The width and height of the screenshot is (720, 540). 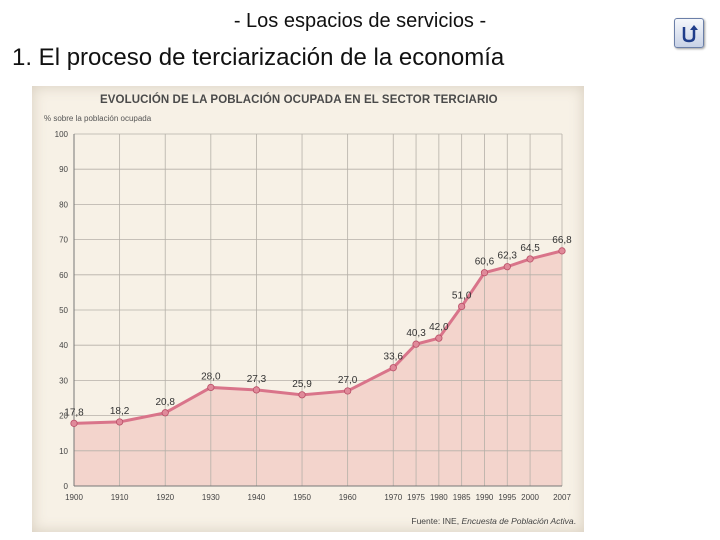 What do you see at coordinates (348, 497) in the screenshot?
I see `x-tick-label: 1960` at bounding box center [348, 497].